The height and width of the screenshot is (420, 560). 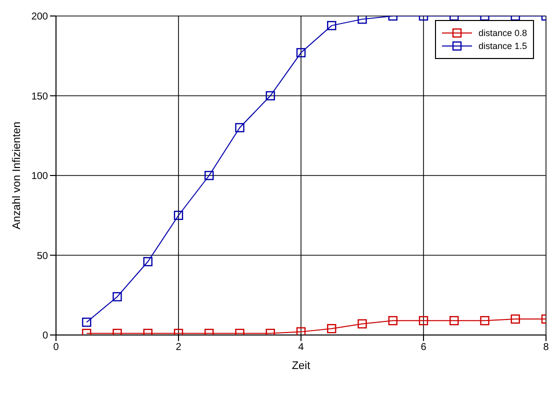 What do you see at coordinates (301, 348) in the screenshot?
I see `x-tick-label: 4` at bounding box center [301, 348].